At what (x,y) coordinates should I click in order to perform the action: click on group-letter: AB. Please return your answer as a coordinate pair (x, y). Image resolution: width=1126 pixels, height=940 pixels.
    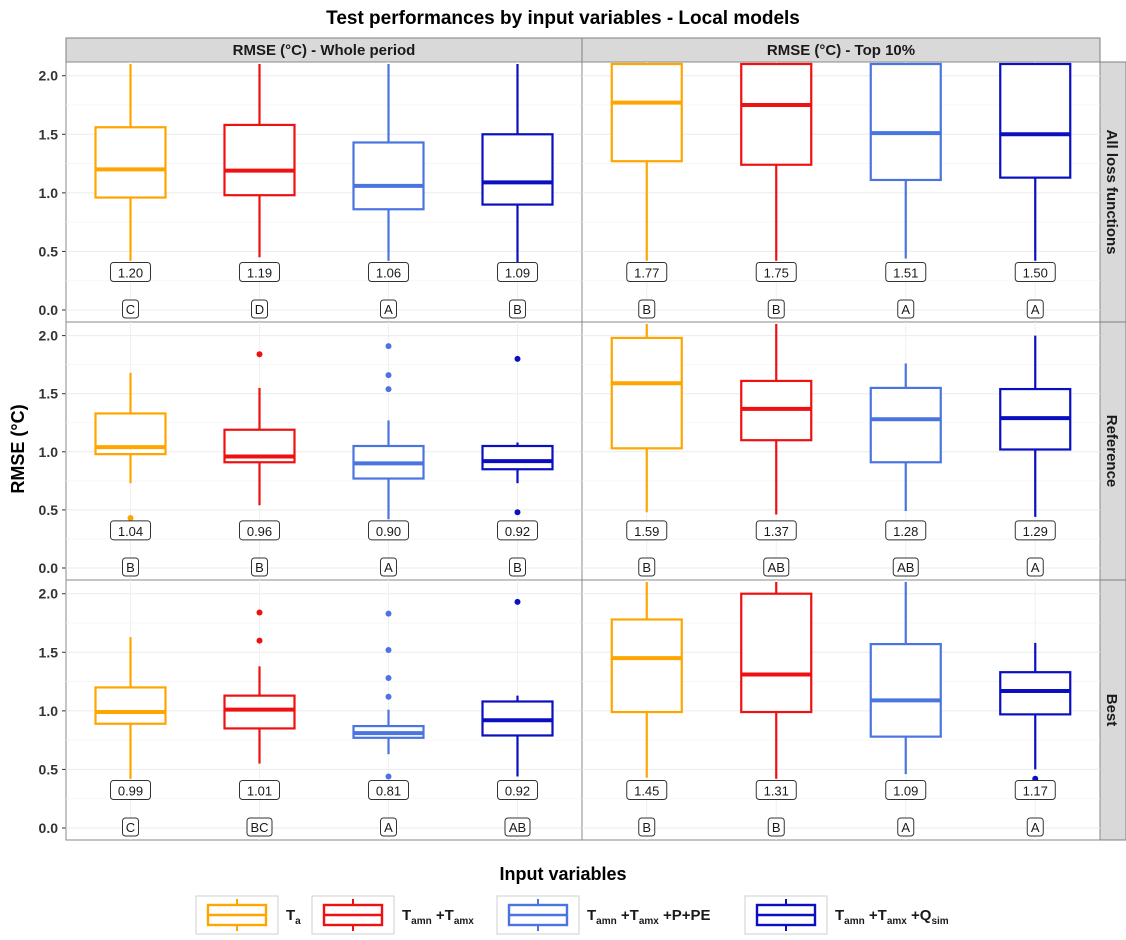
    Looking at the image, I should click on (517, 827).